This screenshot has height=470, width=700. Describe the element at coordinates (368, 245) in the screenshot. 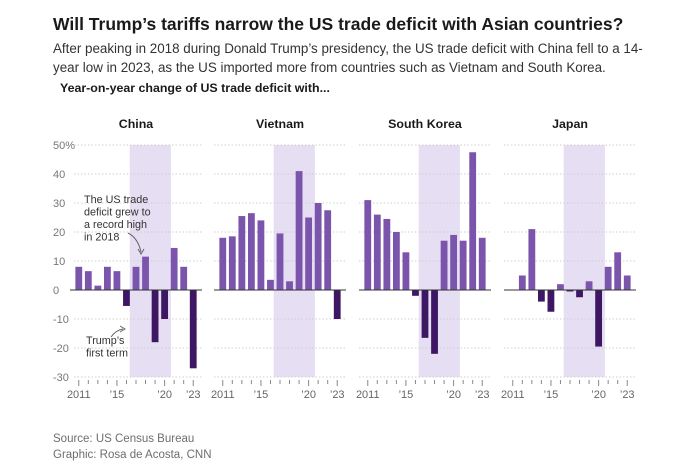

I see `bar-south-korea-2011` at that location.